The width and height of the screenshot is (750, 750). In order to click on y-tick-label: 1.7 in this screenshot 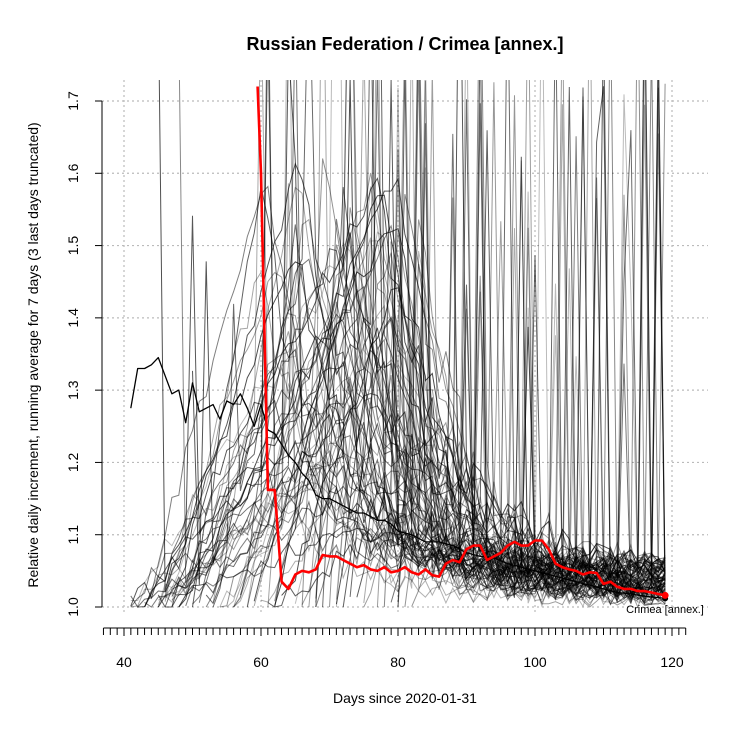, I will do `click(73, 101)`.